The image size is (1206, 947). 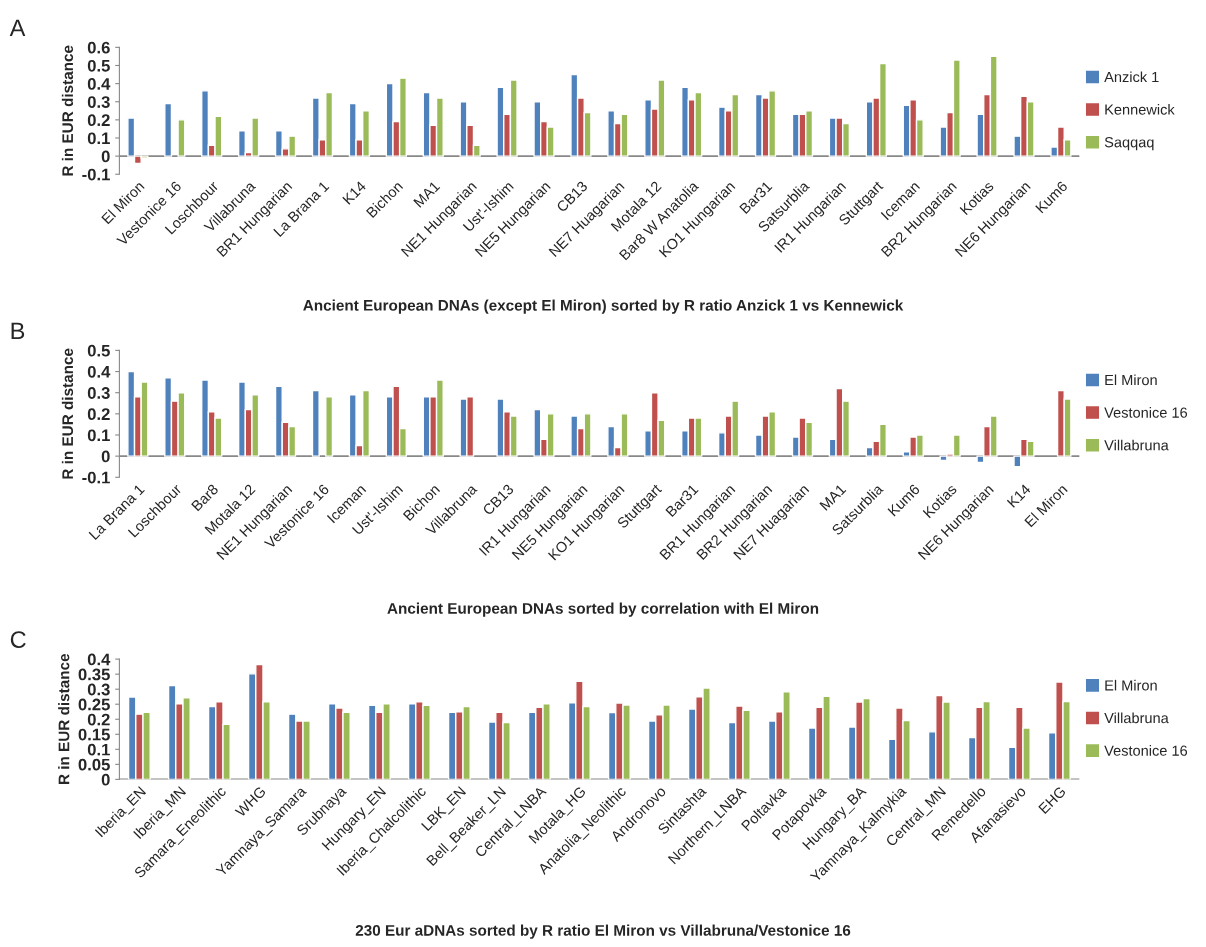 I want to click on y-tick-label: 0.6, so click(x=98, y=47).